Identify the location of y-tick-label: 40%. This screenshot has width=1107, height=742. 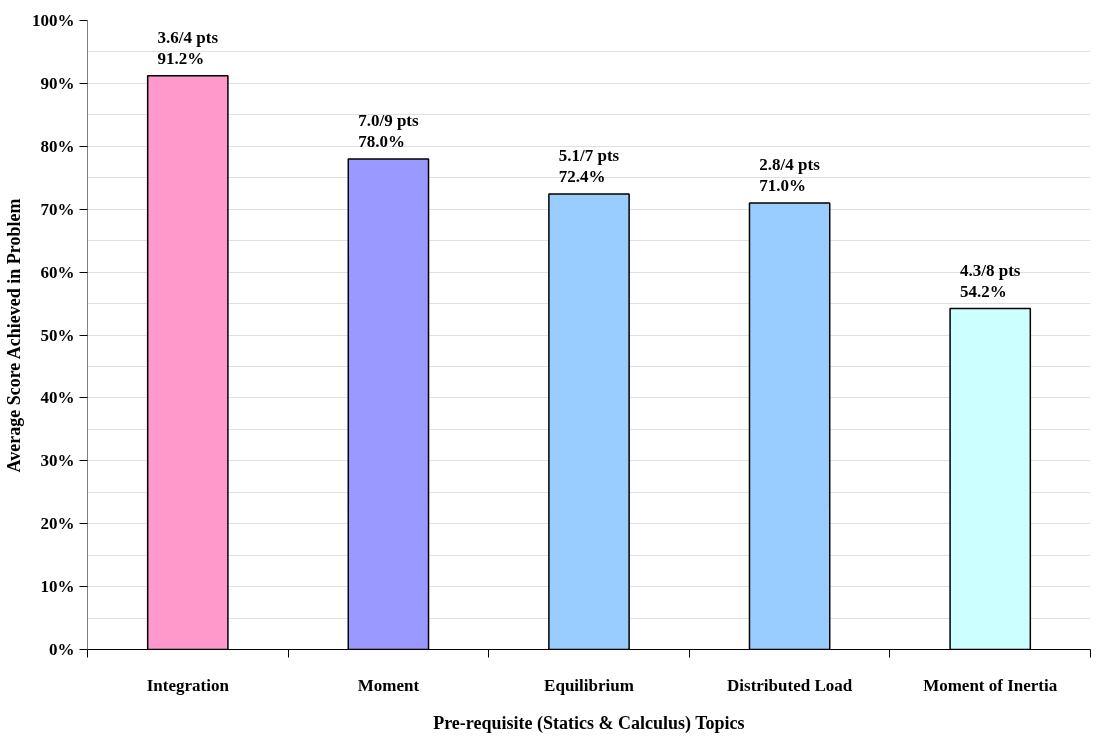
(57, 398).